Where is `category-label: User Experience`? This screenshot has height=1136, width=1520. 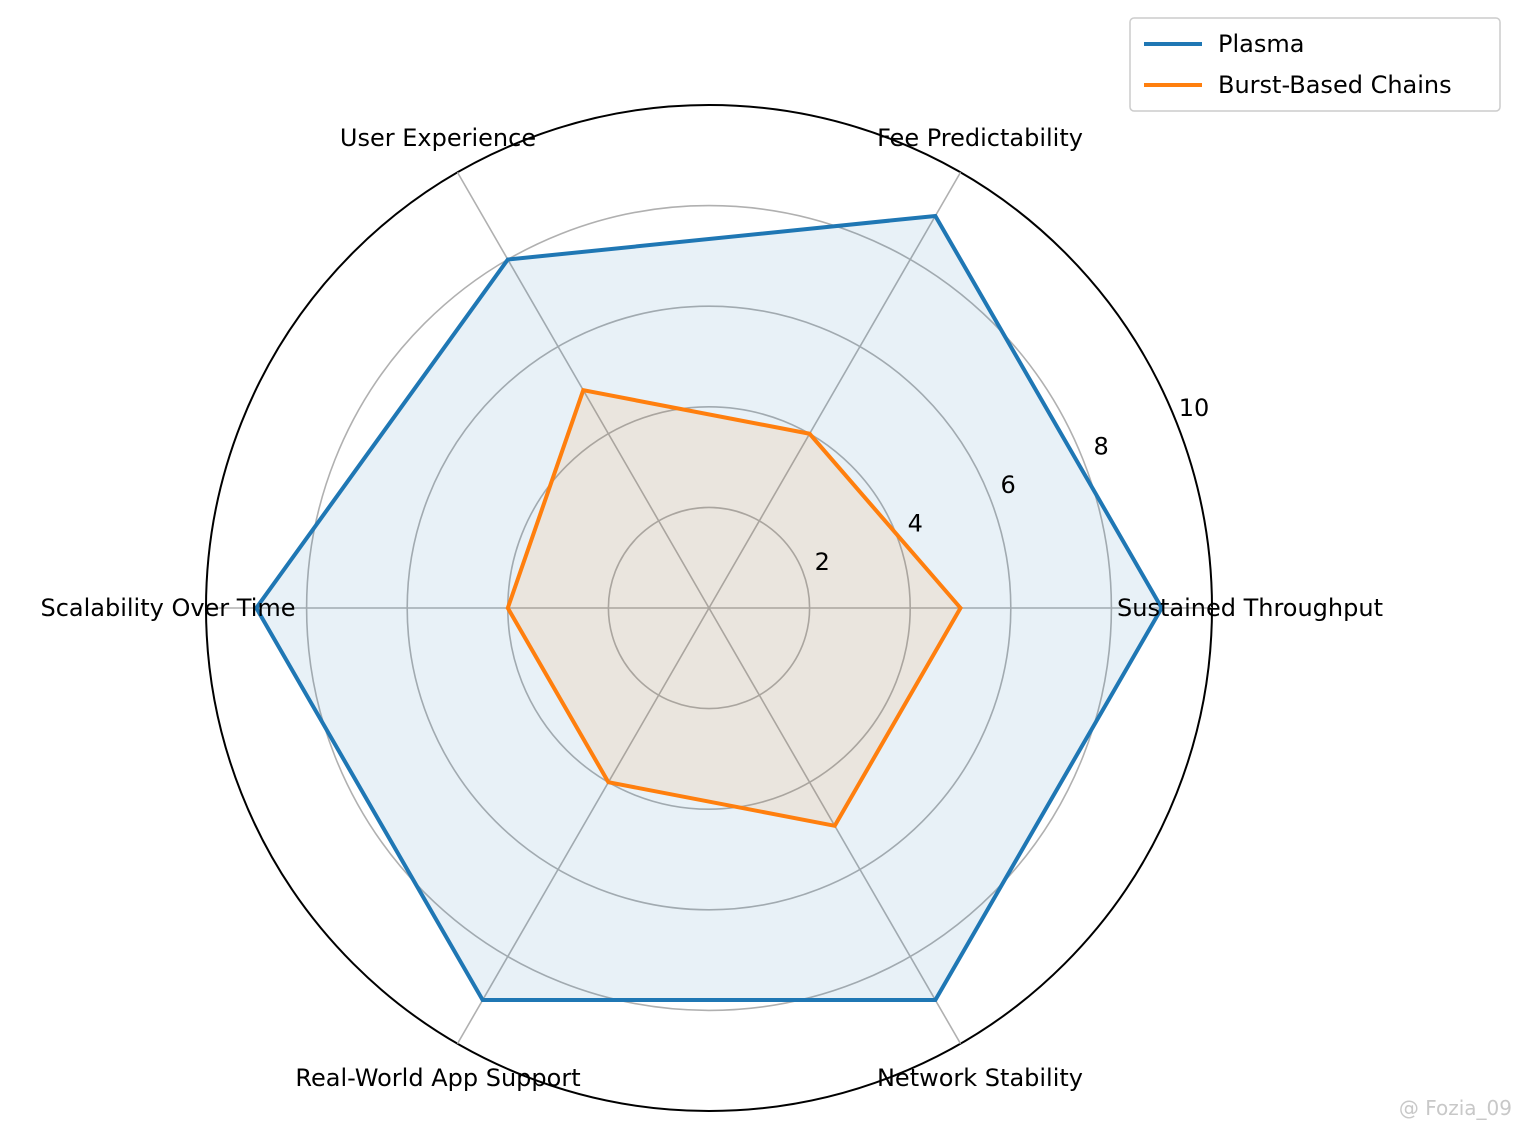
category-label: User Experience is located at coordinates (438, 138).